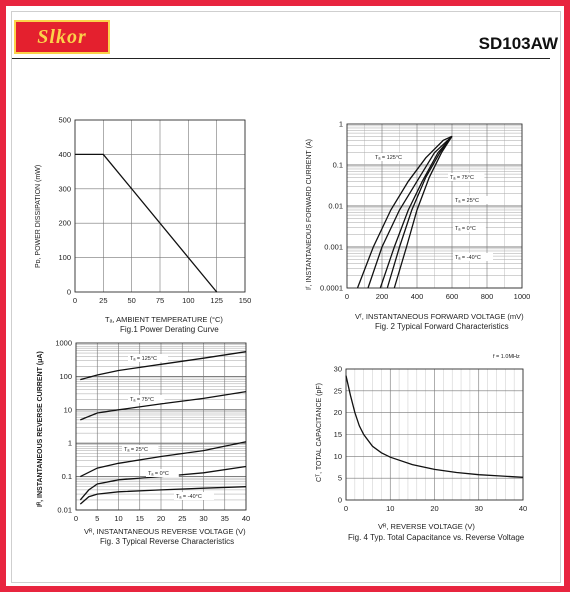 This screenshot has height=592, width=570. I want to click on x-tick-label: 75, so click(160, 300).